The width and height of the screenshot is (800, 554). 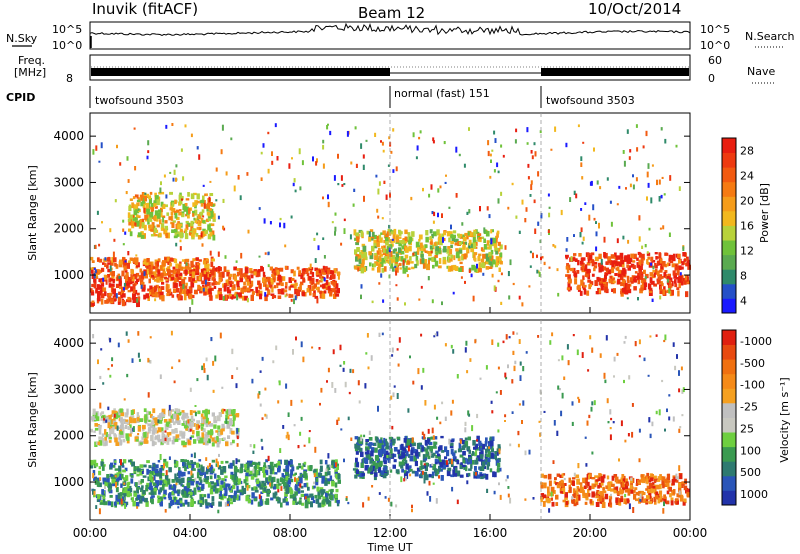 What do you see at coordinates (729, 367) in the screenshot?
I see `colorbar-swatch` at bounding box center [729, 367].